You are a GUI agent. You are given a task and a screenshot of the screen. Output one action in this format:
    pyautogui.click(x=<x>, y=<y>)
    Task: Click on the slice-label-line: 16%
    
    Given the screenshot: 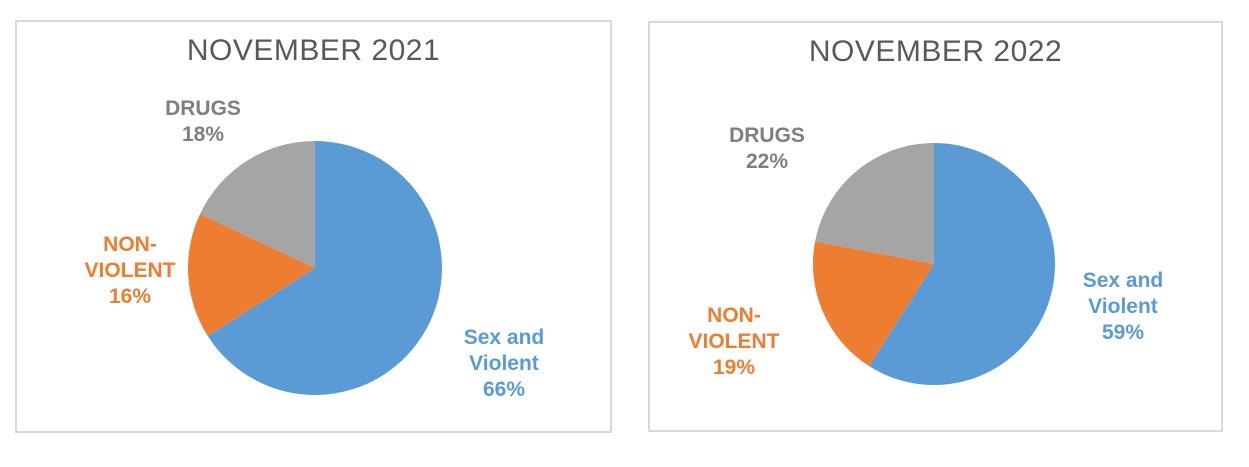 What is the action you would take?
    pyautogui.click(x=130, y=296)
    